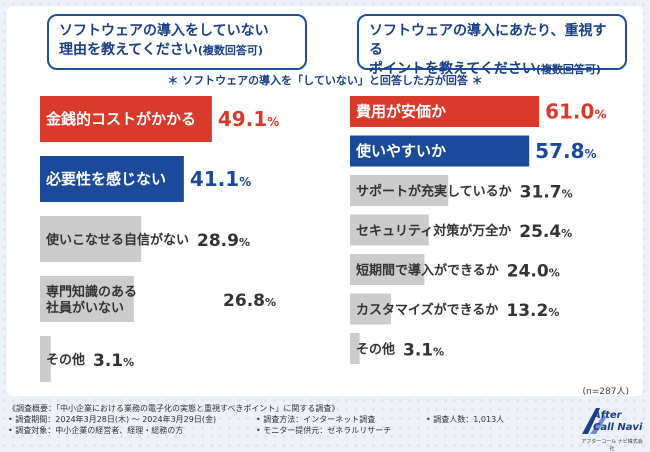  I want to click on footer-method: • 調査方法：インターネット調査, so click(316, 419).